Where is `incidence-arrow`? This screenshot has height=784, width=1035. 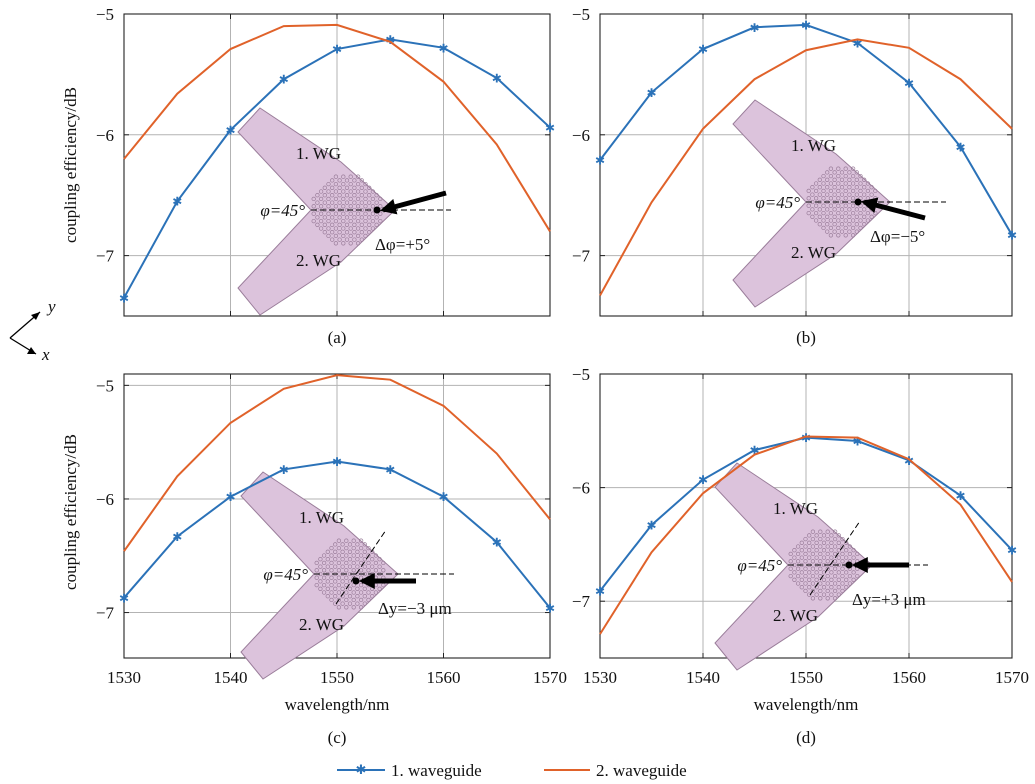 incidence-arrow is located at coordinates (893, 209).